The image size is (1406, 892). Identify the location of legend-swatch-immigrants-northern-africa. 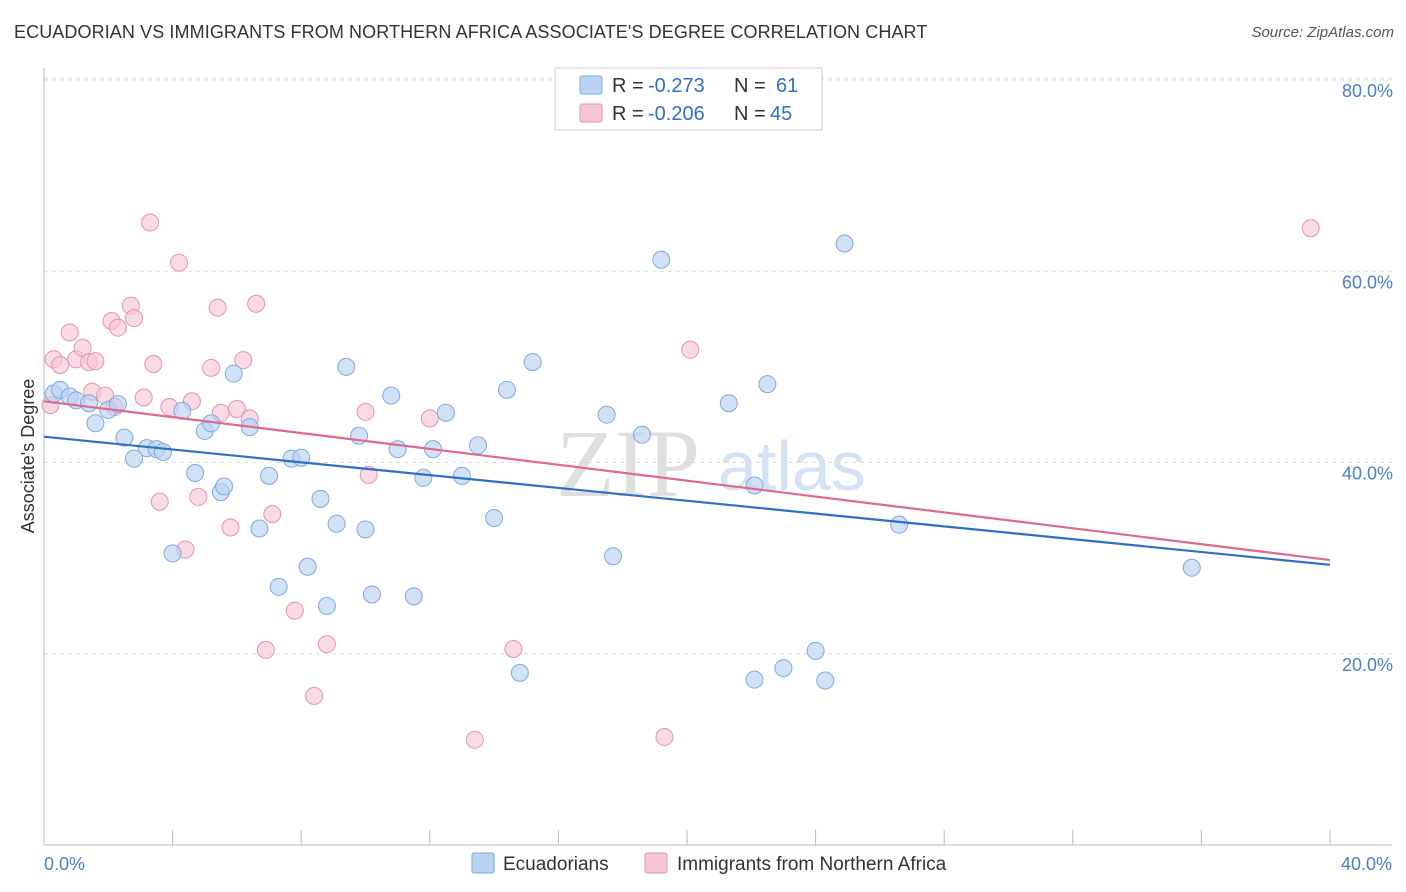
(591, 113).